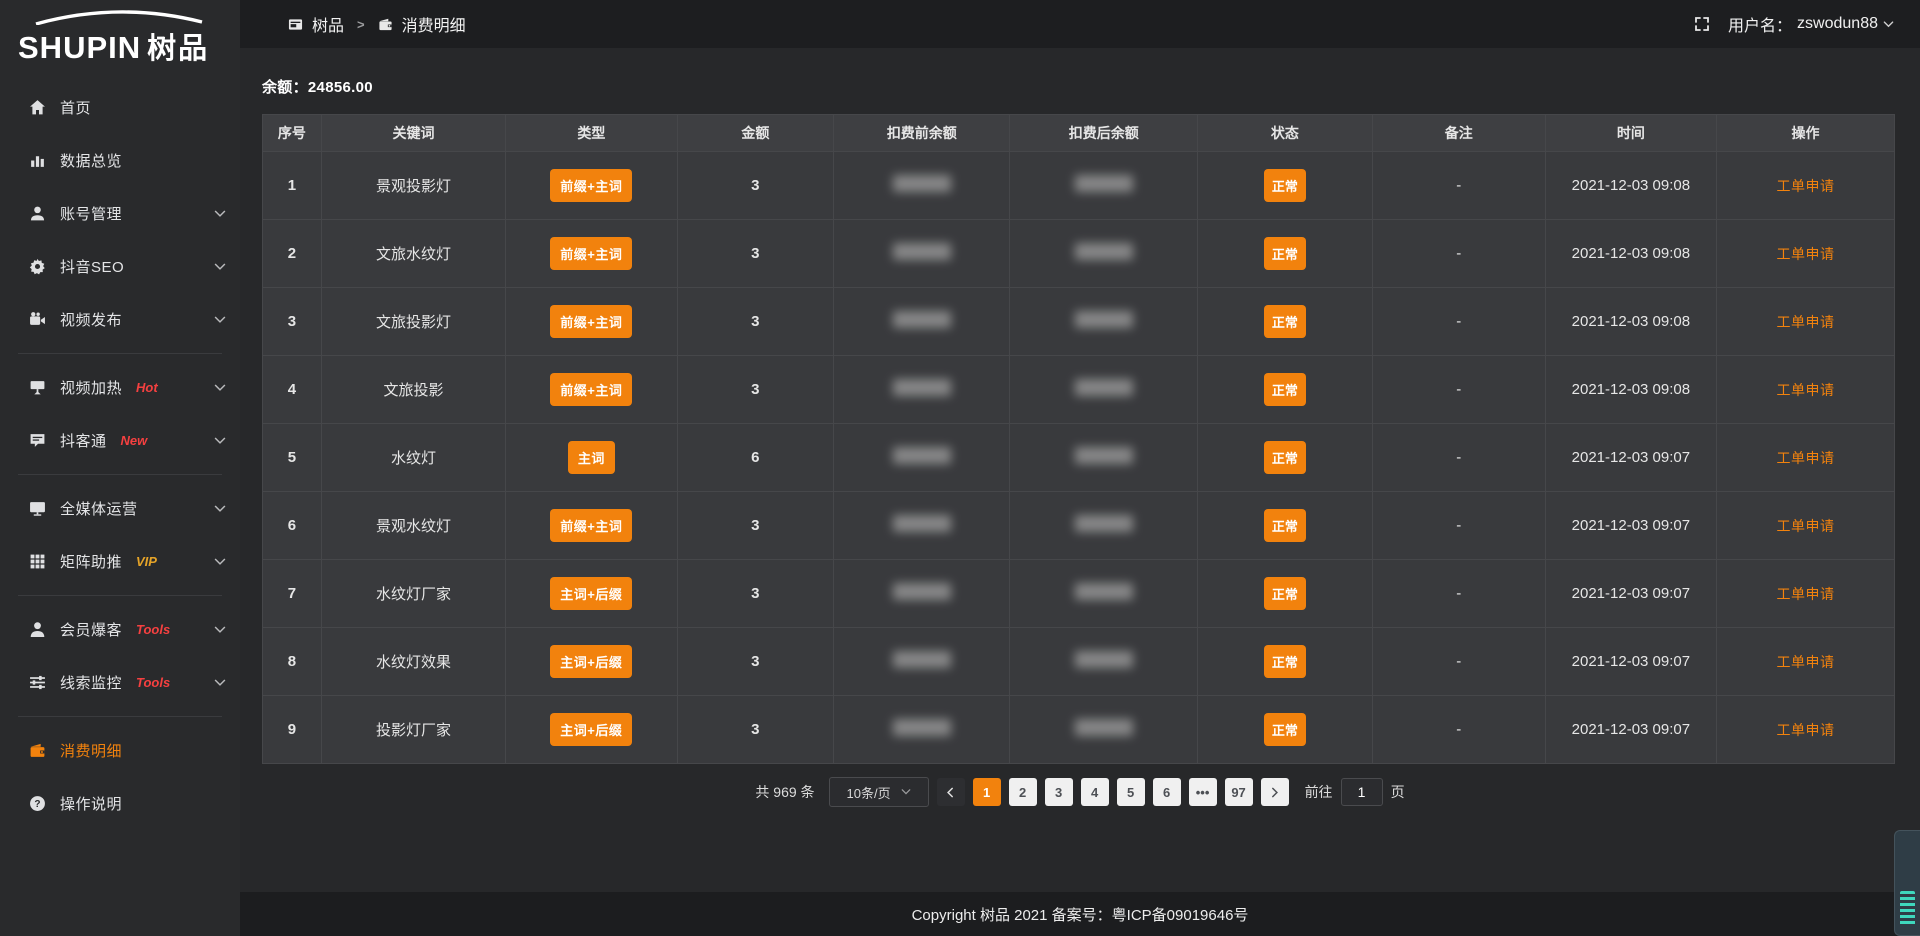 The image size is (1920, 936). I want to click on prev-page-button, so click(950, 792).